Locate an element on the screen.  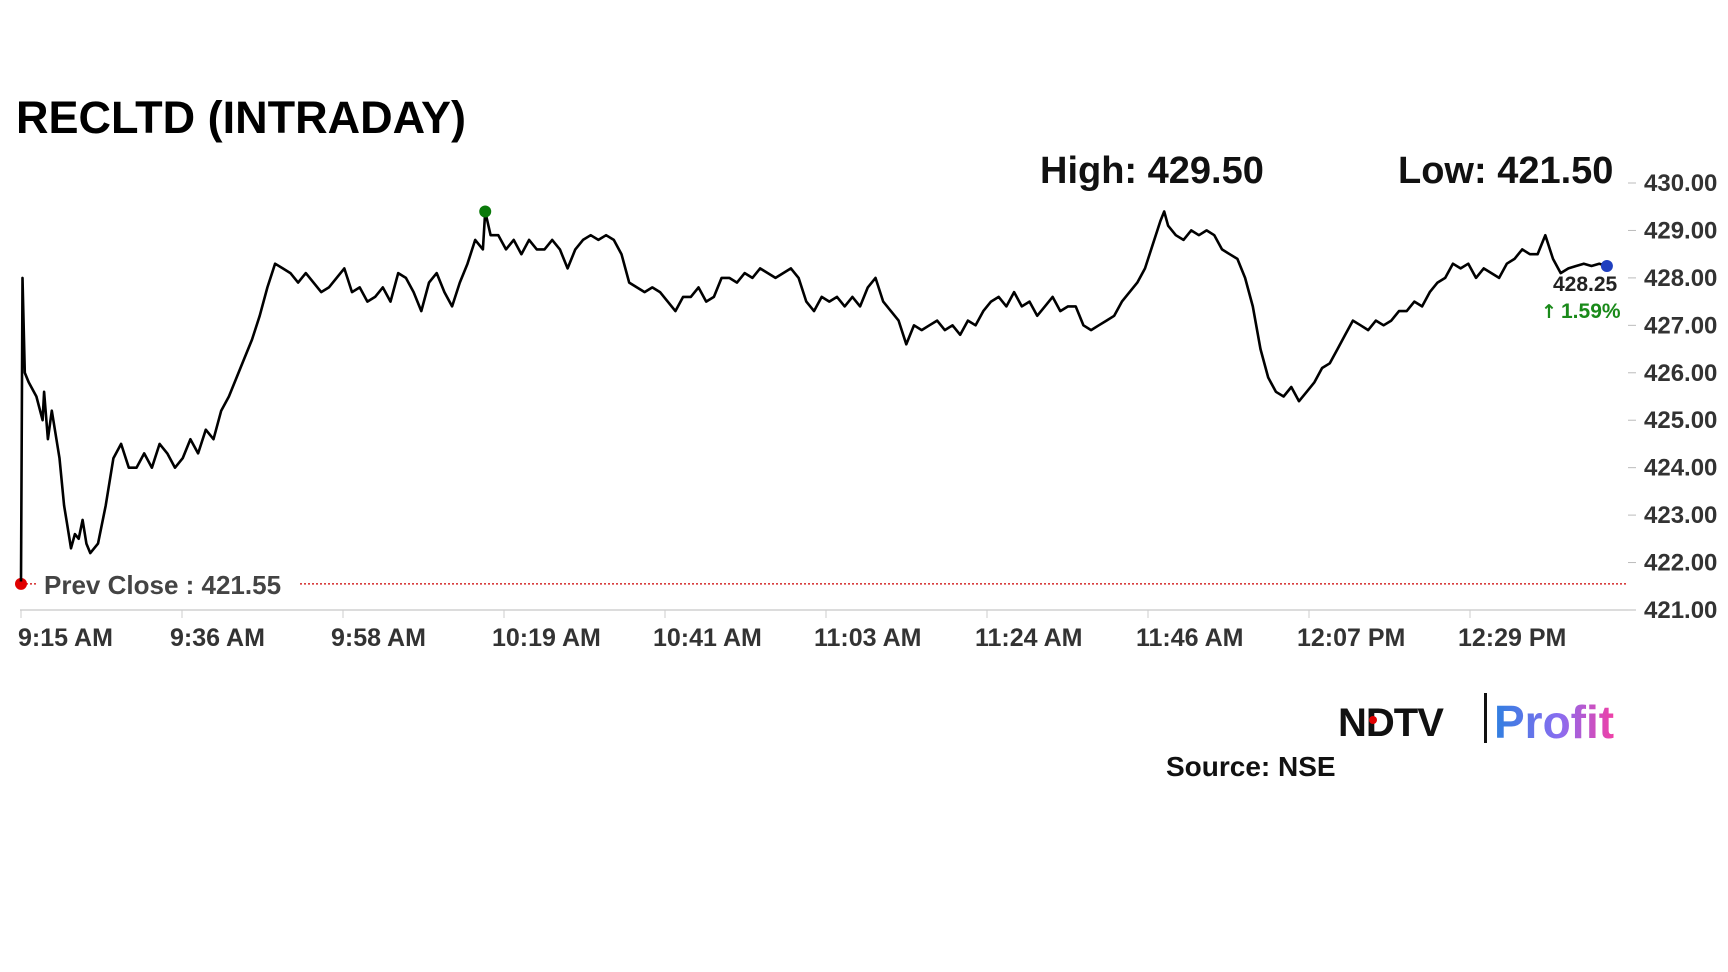
last-price-marker is located at coordinates (1606, 266).